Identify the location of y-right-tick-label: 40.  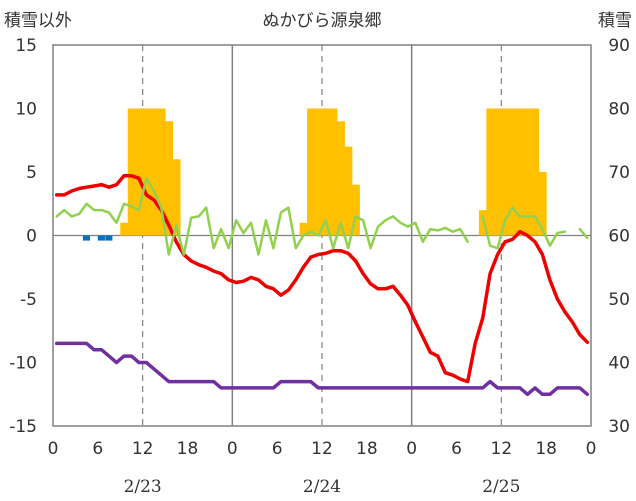
(619, 364).